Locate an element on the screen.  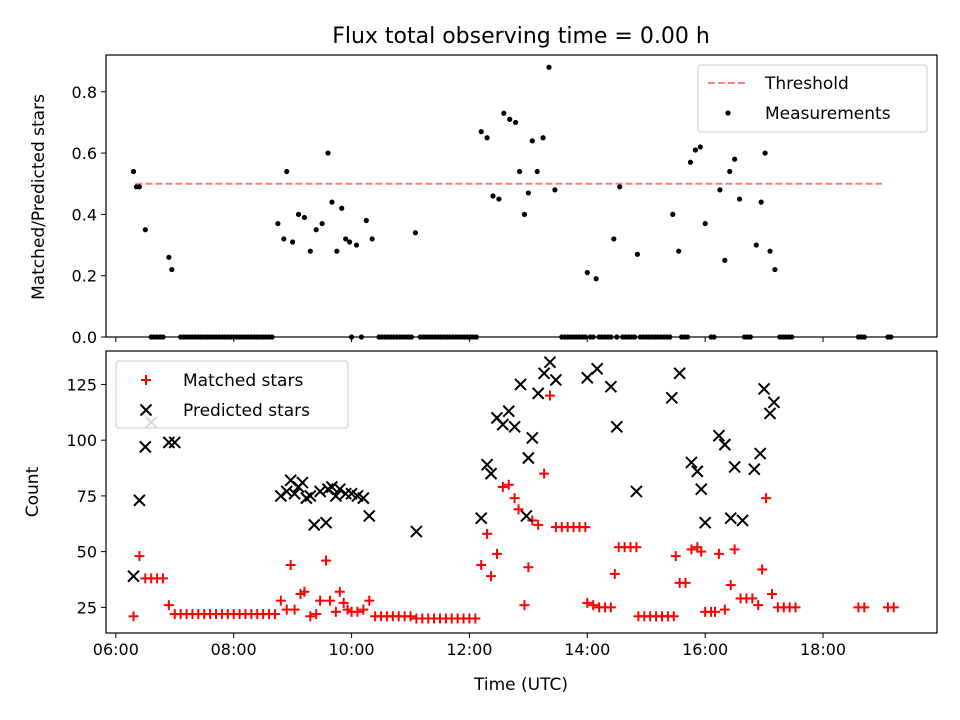
legend: Matched stars Predicted stars is located at coordinates (232, 394).